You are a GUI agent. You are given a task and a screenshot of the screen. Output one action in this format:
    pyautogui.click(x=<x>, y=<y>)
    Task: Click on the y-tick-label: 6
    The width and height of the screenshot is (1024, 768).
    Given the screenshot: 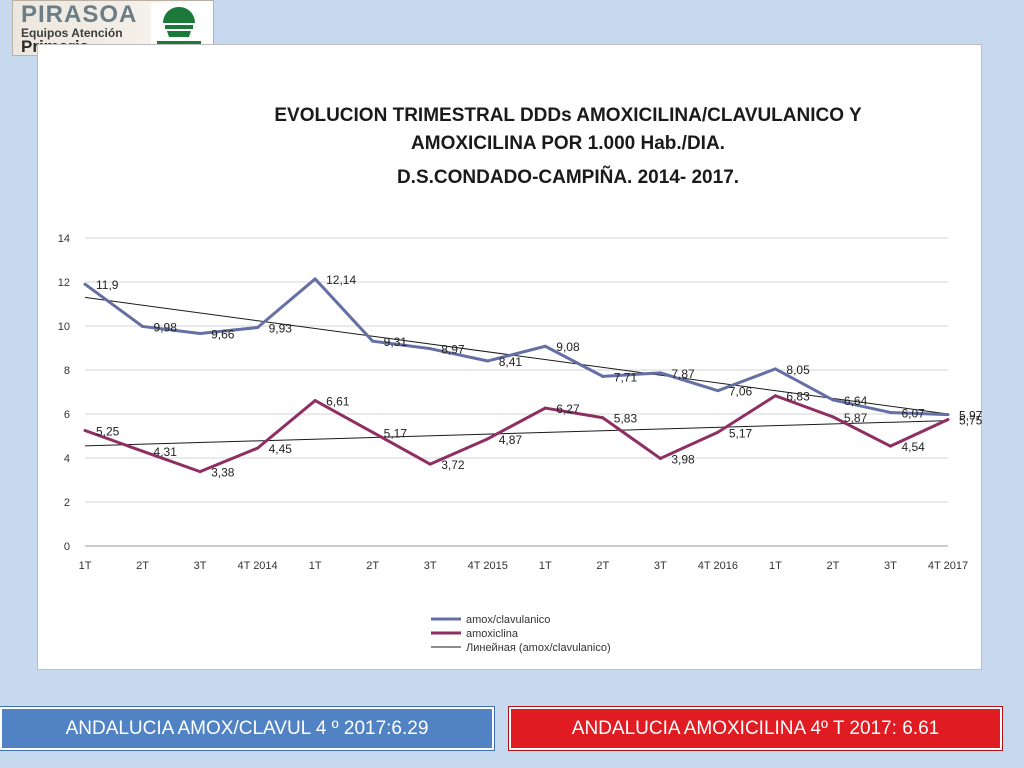 What is the action you would take?
    pyautogui.click(x=67, y=415)
    